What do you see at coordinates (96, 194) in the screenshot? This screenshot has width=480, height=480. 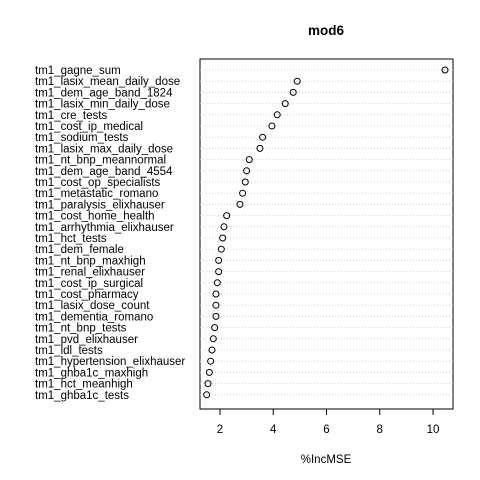 I see `row-label: tm1_metastatic_romano` at bounding box center [96, 194].